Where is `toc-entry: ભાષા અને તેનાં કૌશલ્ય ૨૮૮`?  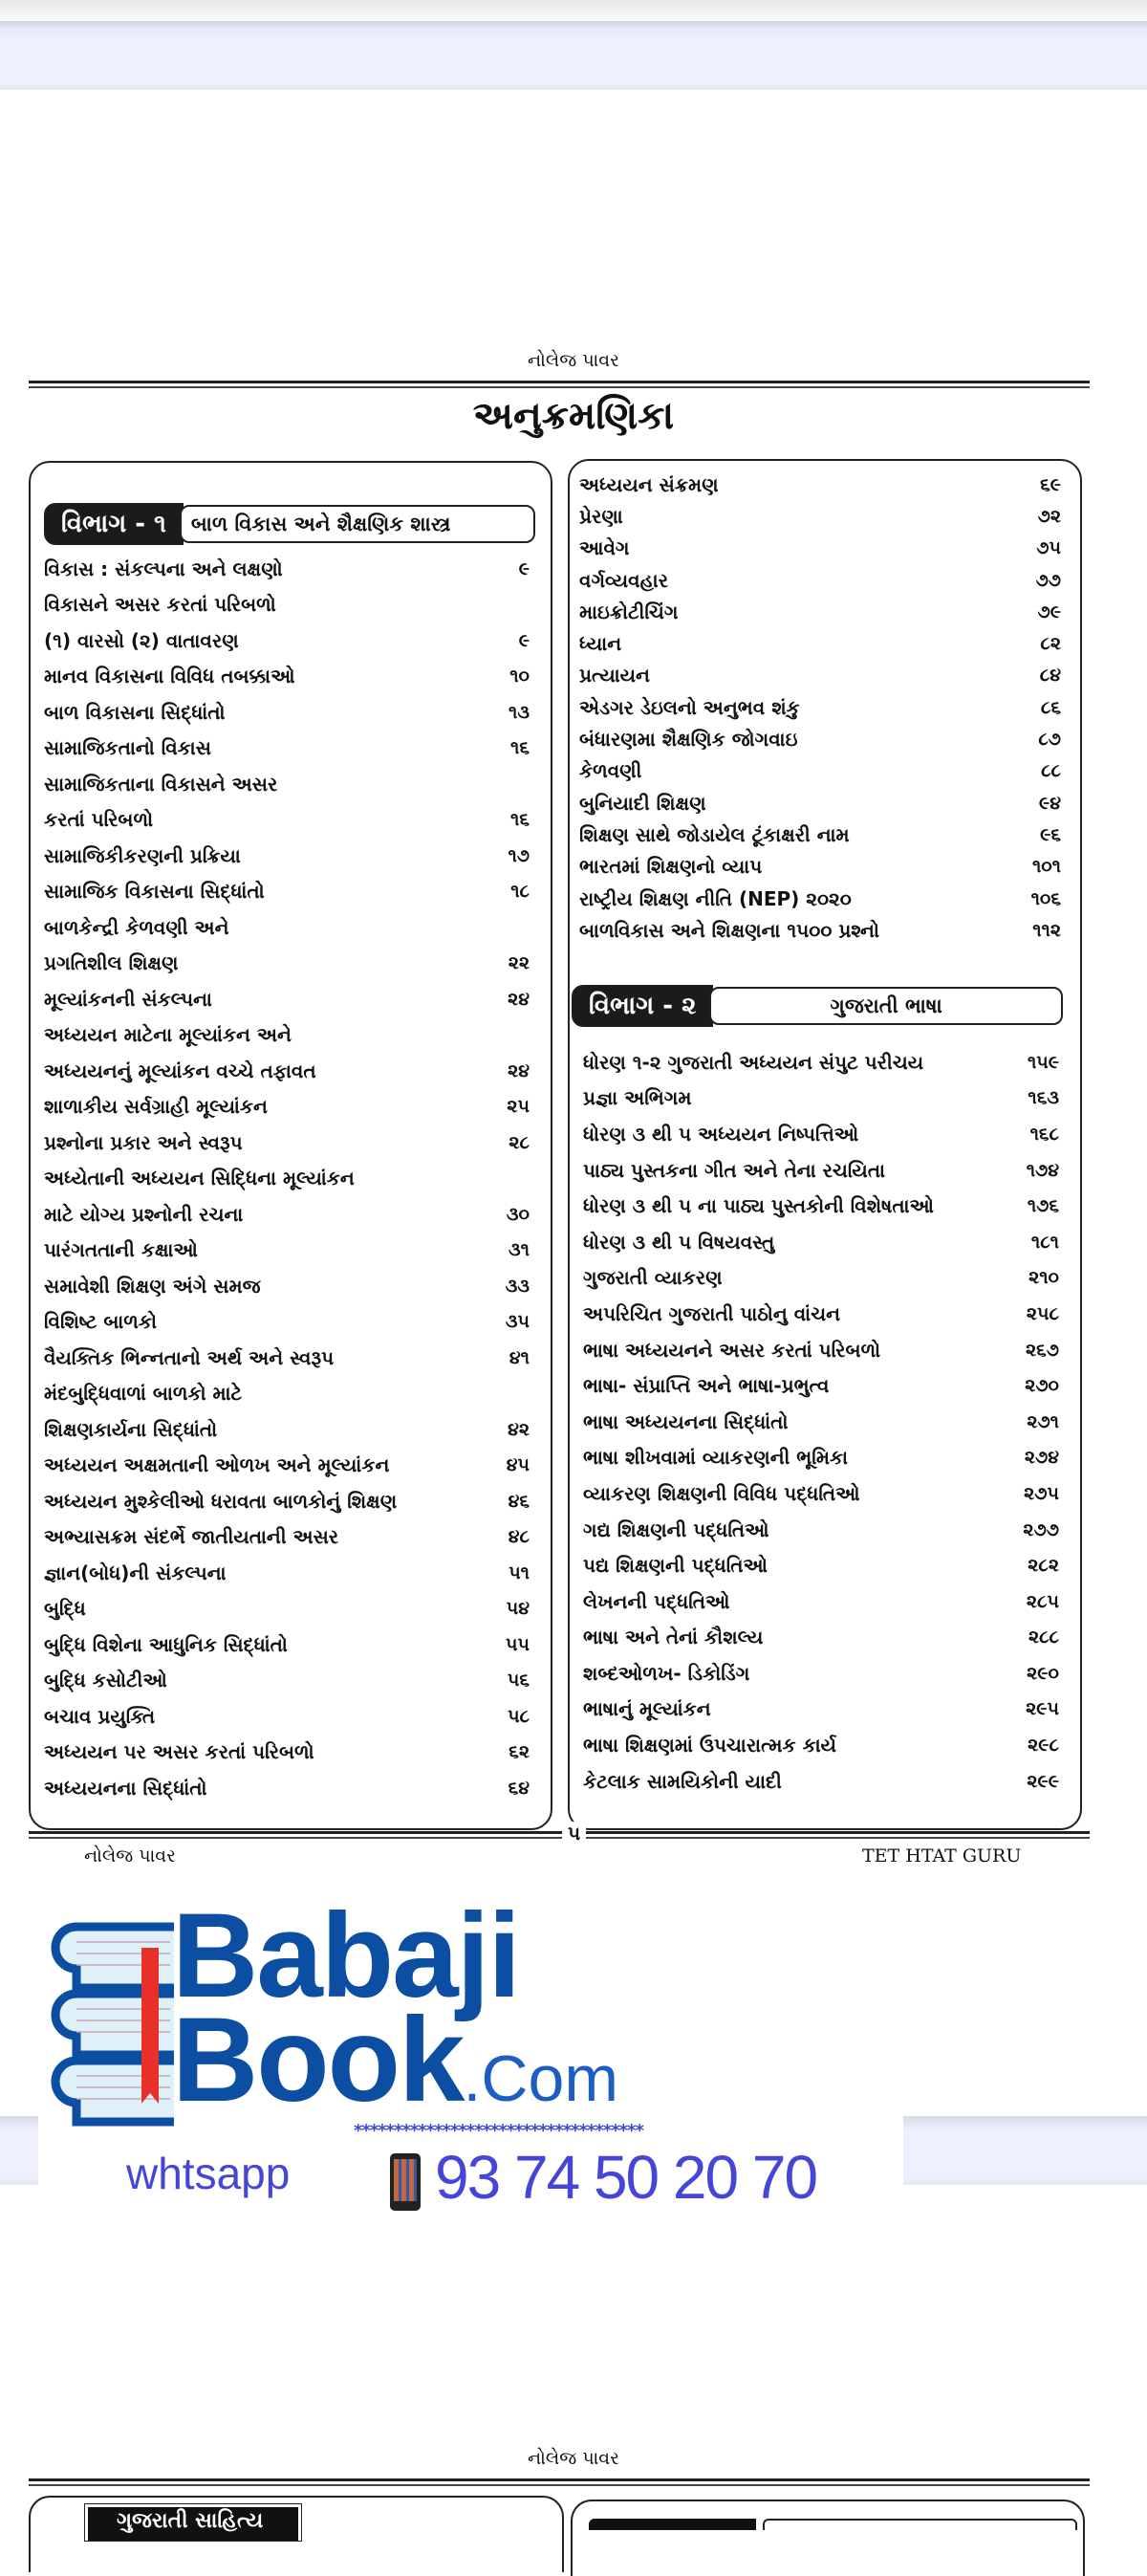 toc-entry: ભાષા અને તેનાં કૌશલ્ય ૨૮૮ is located at coordinates (821, 1638).